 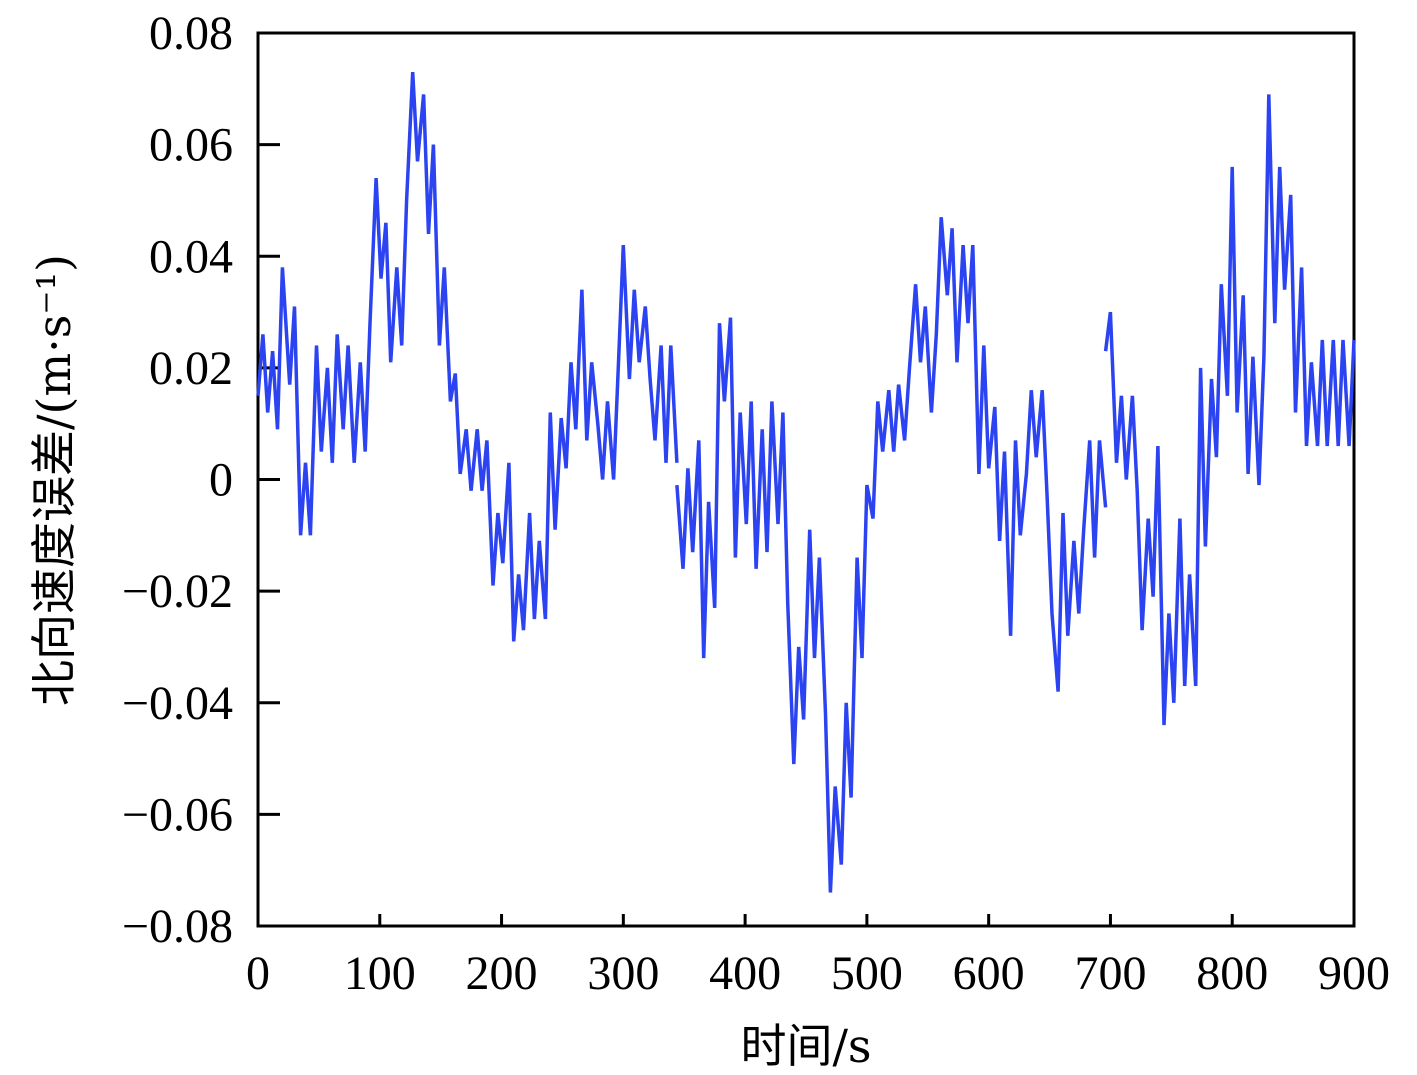 I want to click on y-tick-label: 0.04, so click(x=191, y=256).